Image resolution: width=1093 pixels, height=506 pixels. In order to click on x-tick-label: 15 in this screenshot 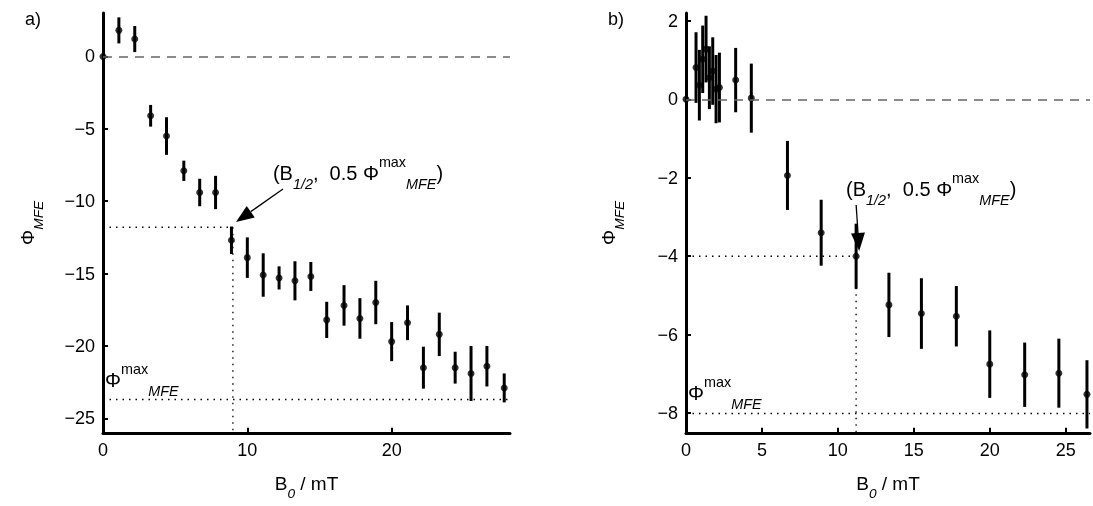, I will do `click(913, 449)`.